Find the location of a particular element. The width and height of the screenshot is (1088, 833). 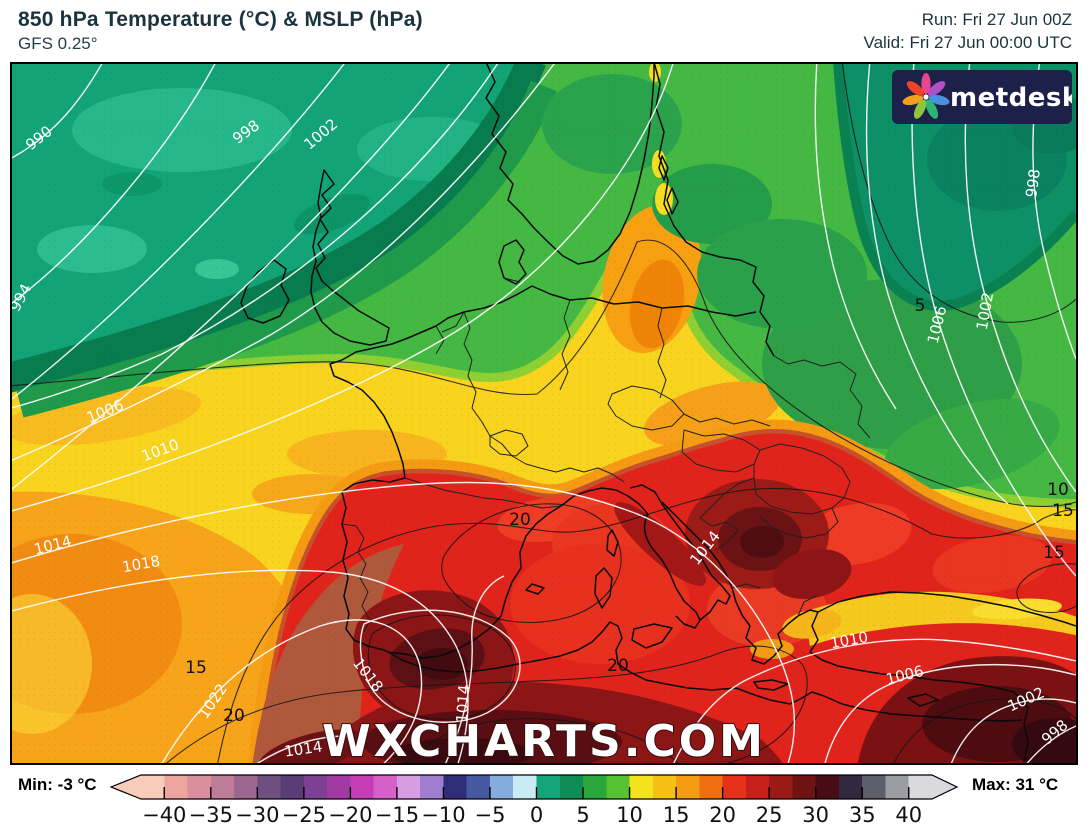

model-label: GFS 0.25° is located at coordinates (58, 43).